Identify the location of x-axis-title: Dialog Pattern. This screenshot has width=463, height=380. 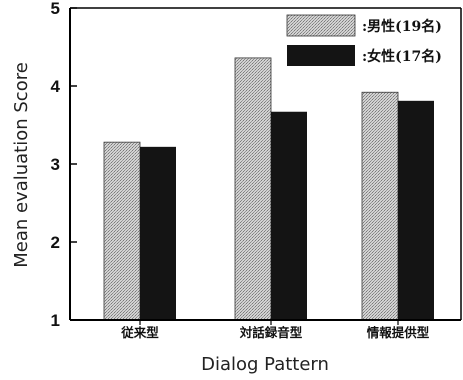
(265, 364).